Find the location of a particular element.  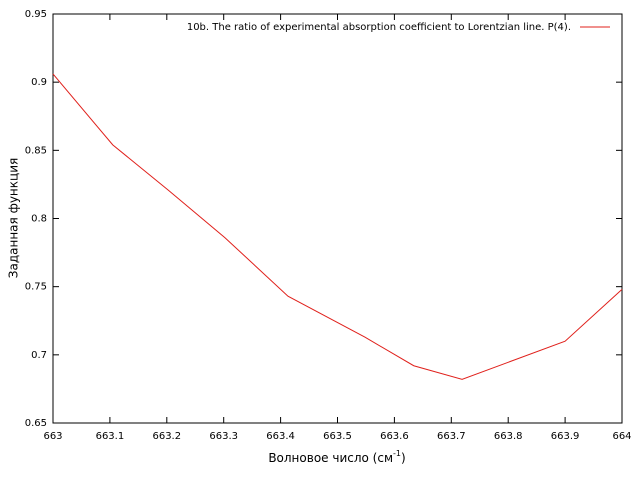

x-tick-label: 663.1 is located at coordinates (110, 436).